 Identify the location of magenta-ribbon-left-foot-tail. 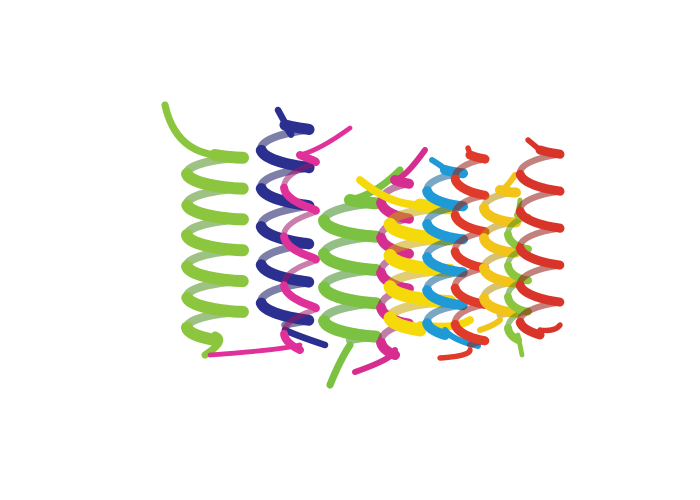
(255, 350).